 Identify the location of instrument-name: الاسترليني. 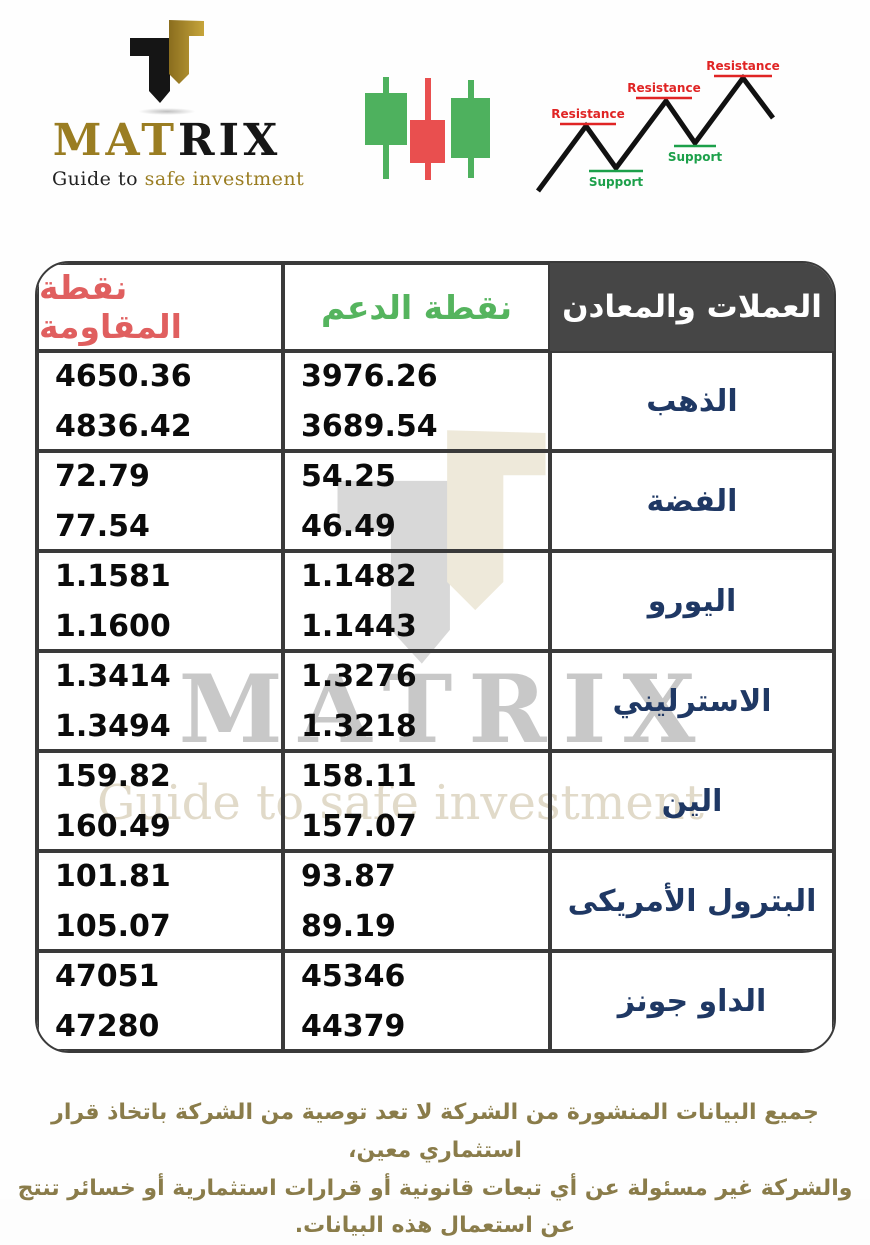
(692, 701).